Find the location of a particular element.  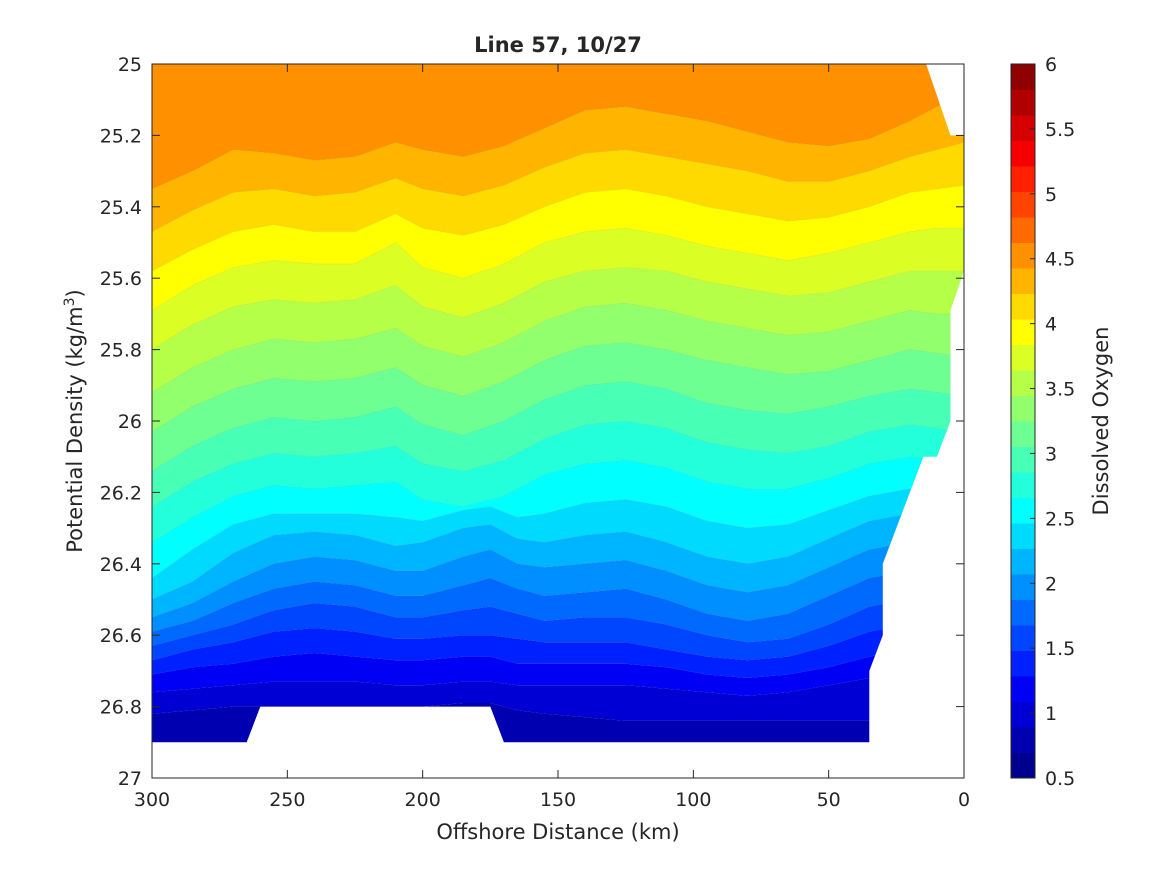

x-tick-label: 50 is located at coordinates (829, 800).